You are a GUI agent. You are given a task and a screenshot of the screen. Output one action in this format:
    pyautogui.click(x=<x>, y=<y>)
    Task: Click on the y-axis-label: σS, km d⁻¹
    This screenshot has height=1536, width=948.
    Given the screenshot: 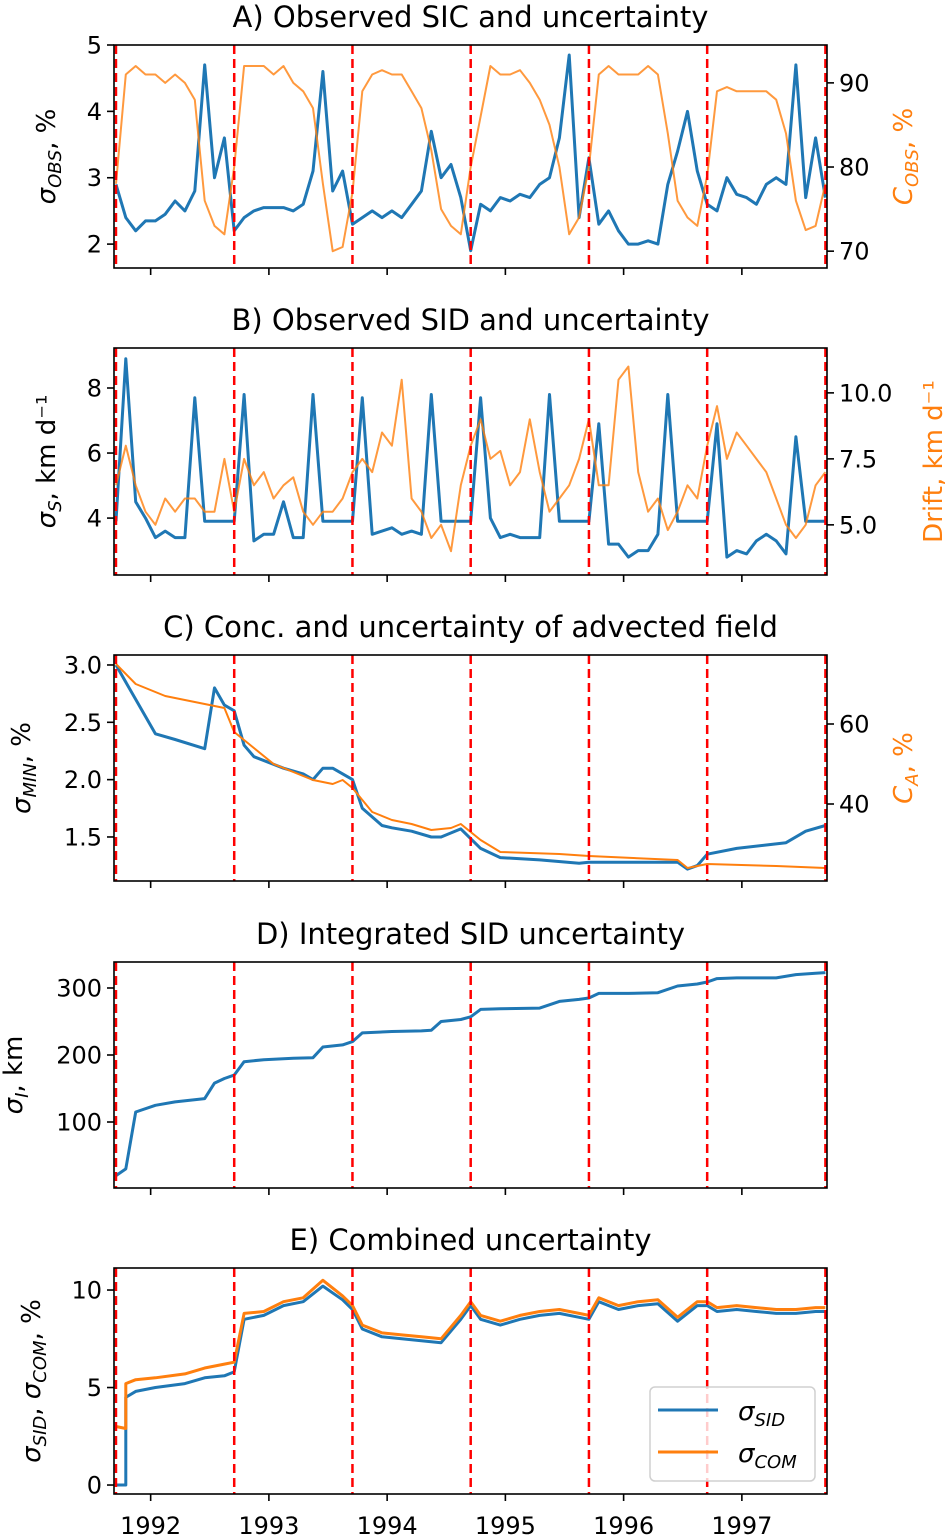 What is the action you would take?
    pyautogui.click(x=49, y=462)
    